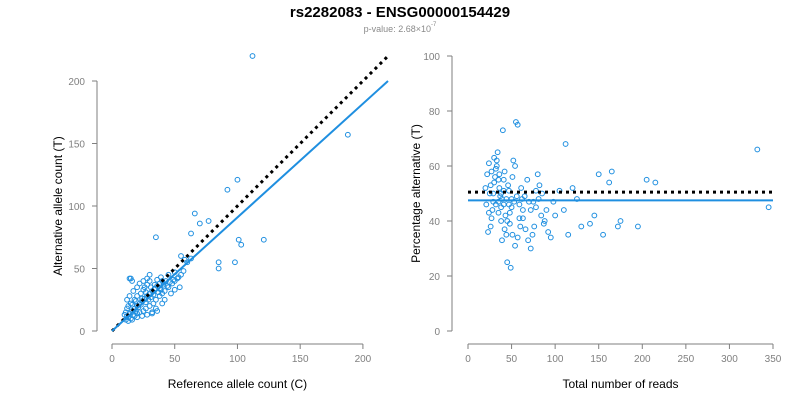 The height and width of the screenshot is (400, 800). I want to click on x-tick-label: 250, so click(686, 359).